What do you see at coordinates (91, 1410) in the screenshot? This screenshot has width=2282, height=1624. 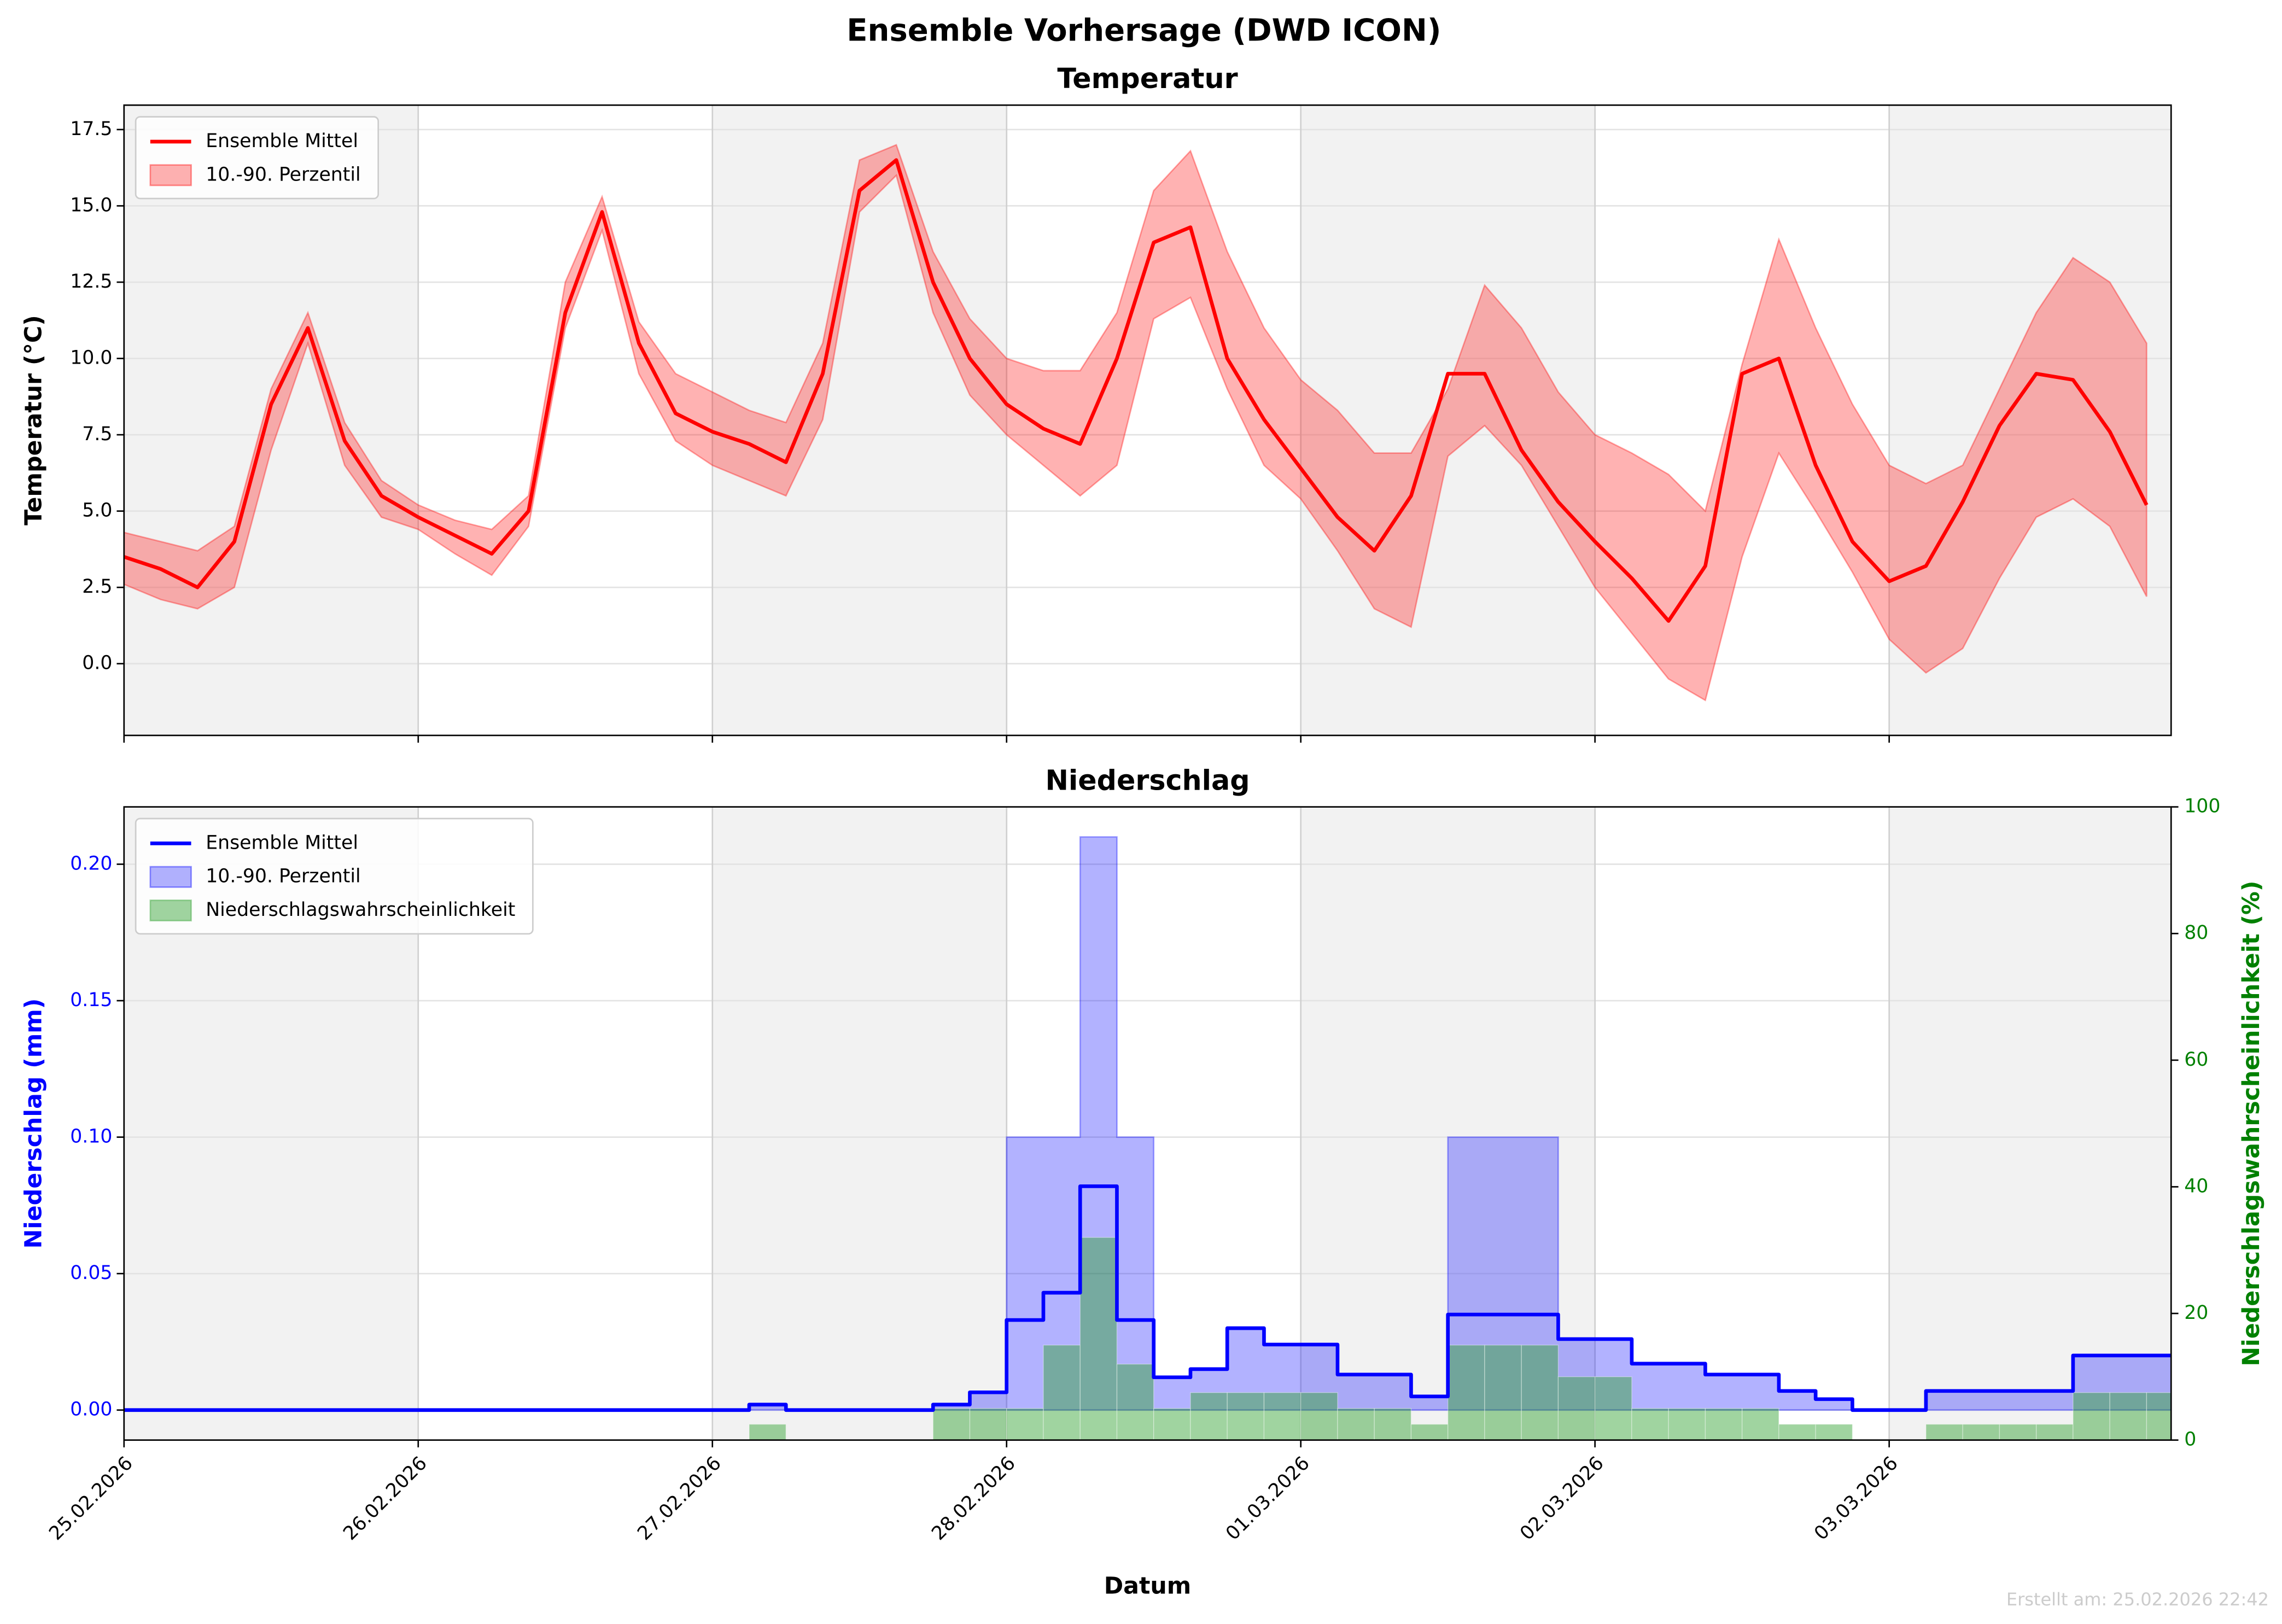 I see `y-tick-label: 0.00` at bounding box center [91, 1410].